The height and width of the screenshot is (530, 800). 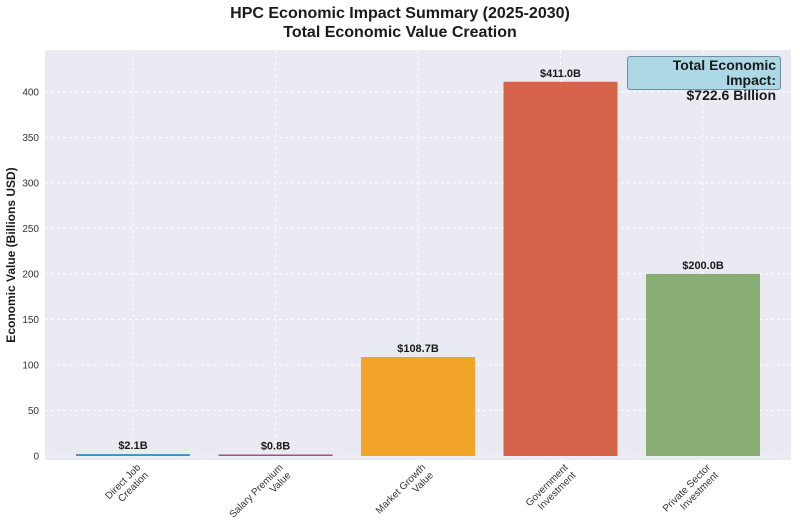 What do you see at coordinates (400, 13) in the screenshot?
I see `chart-title-line-1: HPC Economic Impact Summary (2025-2030)` at bounding box center [400, 13].